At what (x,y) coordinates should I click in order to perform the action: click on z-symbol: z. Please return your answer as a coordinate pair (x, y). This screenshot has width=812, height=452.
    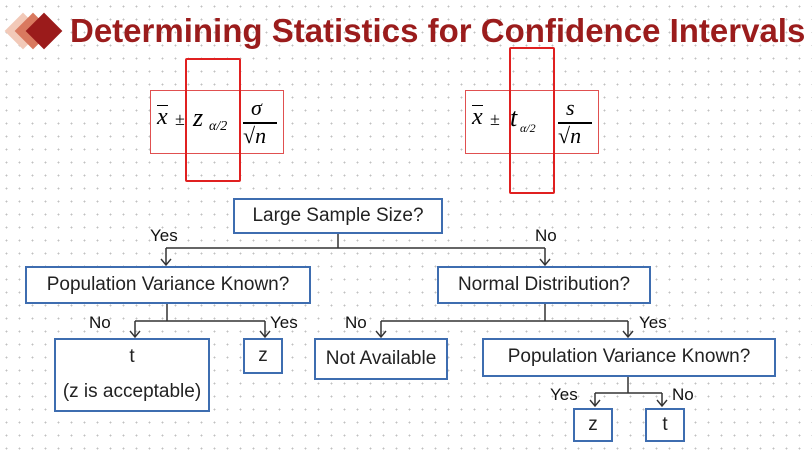
    Looking at the image, I should click on (198, 117).